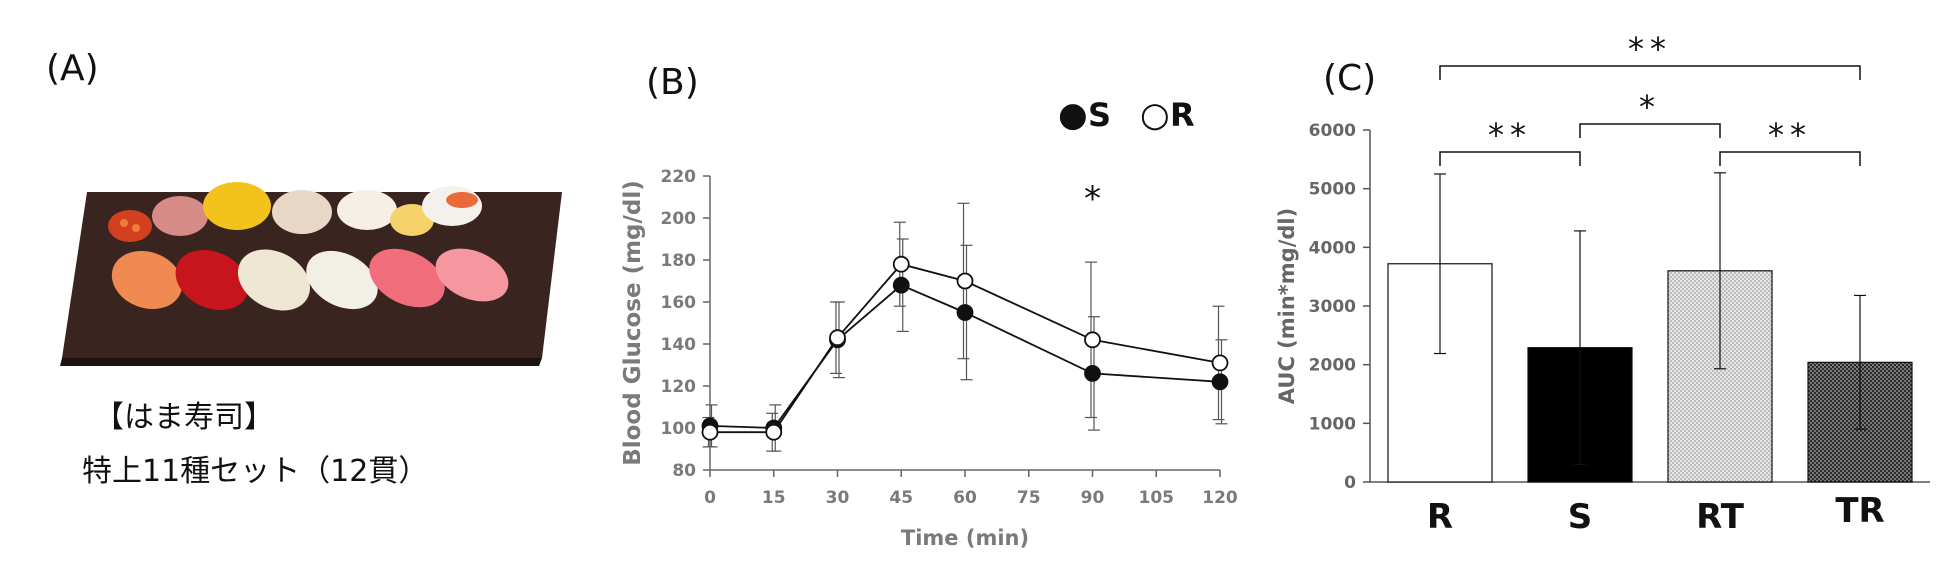  Describe the element at coordinates (1720, 517) in the screenshot. I see `category-label-rt: RT` at that location.